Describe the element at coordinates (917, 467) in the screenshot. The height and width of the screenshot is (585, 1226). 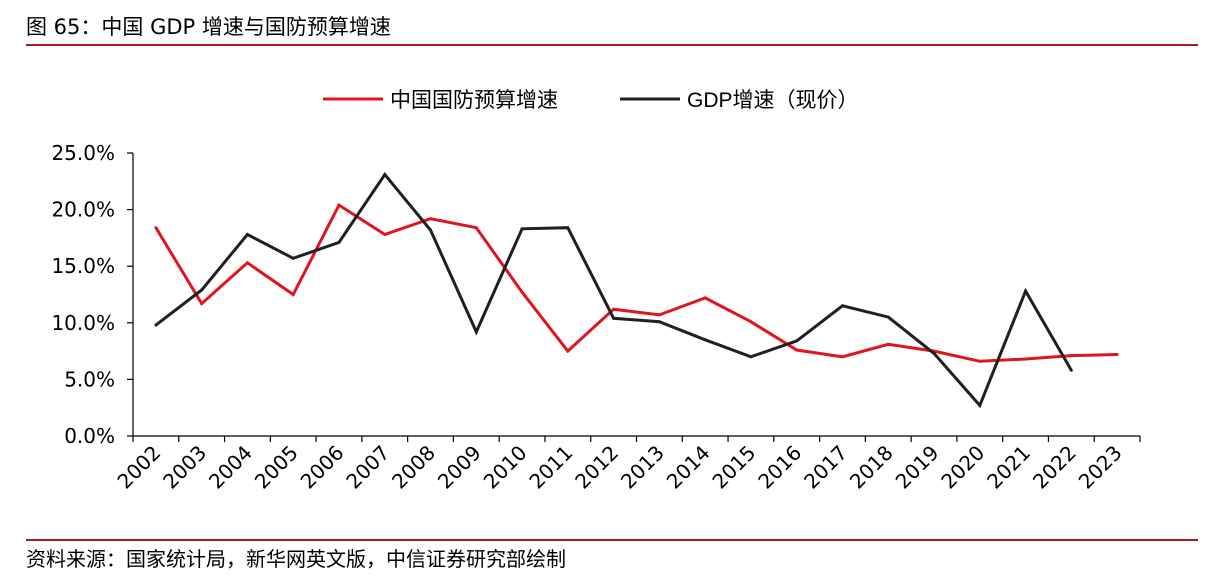
I see `x-tick-label: 2019` at that location.